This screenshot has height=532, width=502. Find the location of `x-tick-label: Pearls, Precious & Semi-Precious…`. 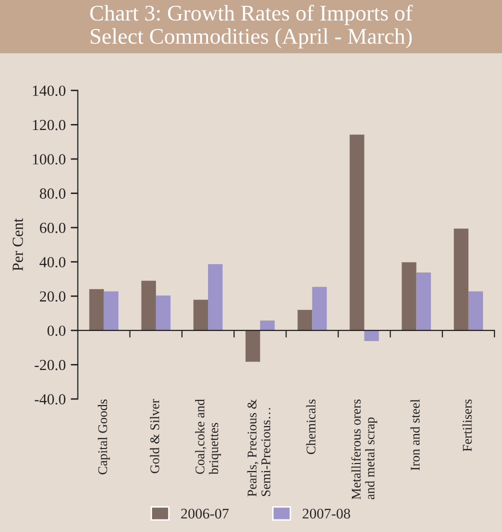

x-tick-label: Pearls, Precious & Semi-Precious… is located at coordinates (258, 447).